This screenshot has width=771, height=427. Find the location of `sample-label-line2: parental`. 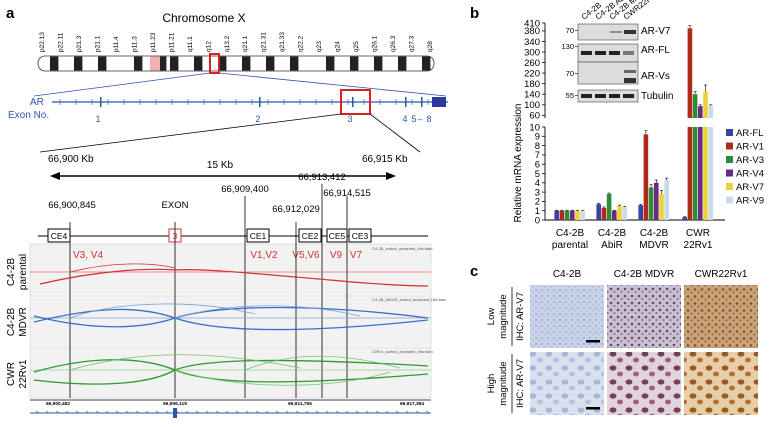

sample-label-line2: parental is located at coordinates (23, 272).